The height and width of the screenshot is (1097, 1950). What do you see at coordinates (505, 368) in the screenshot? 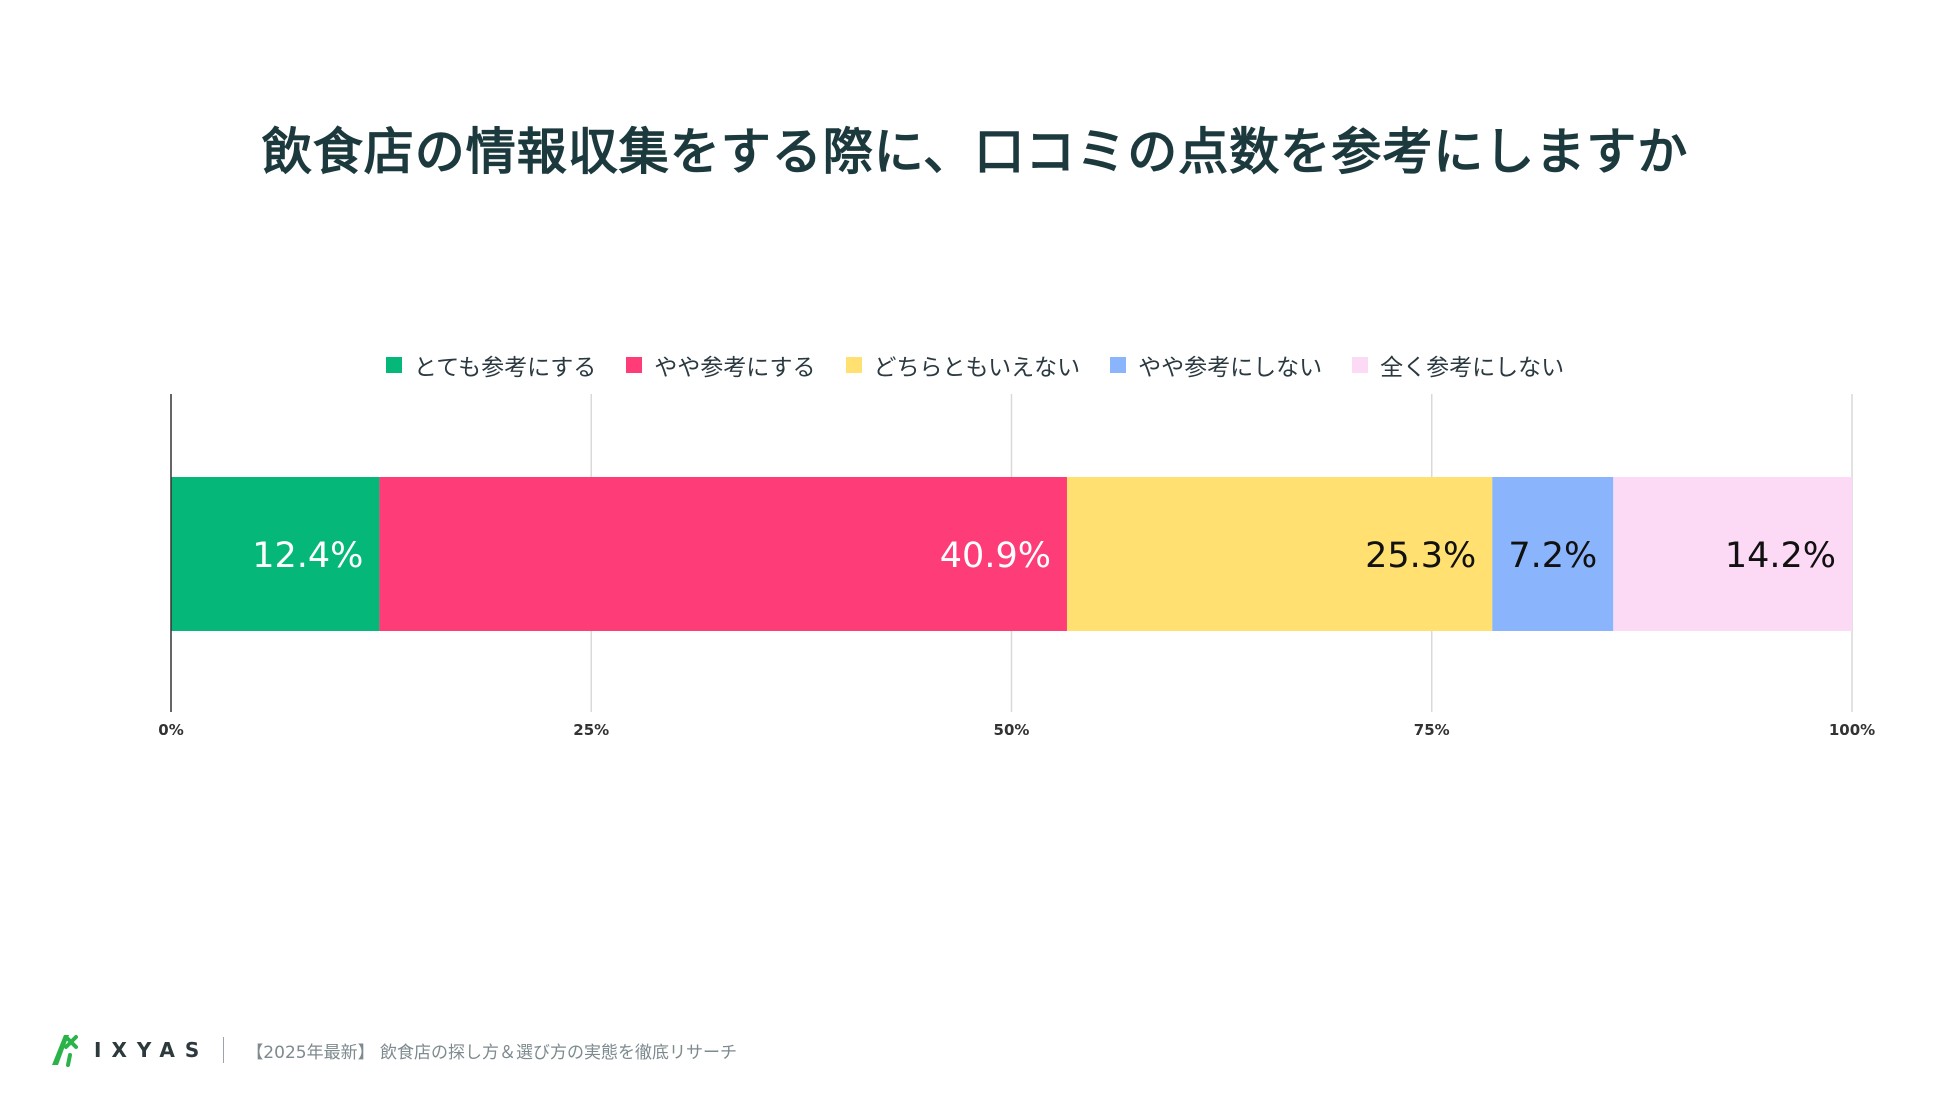
I see `legend-label: とても参考にする` at bounding box center [505, 368].